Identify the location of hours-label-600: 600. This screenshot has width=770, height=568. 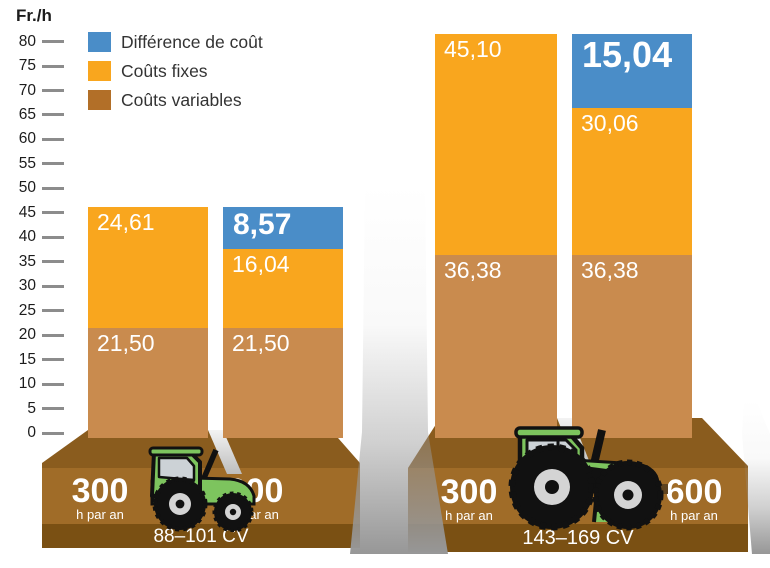
(694, 492).